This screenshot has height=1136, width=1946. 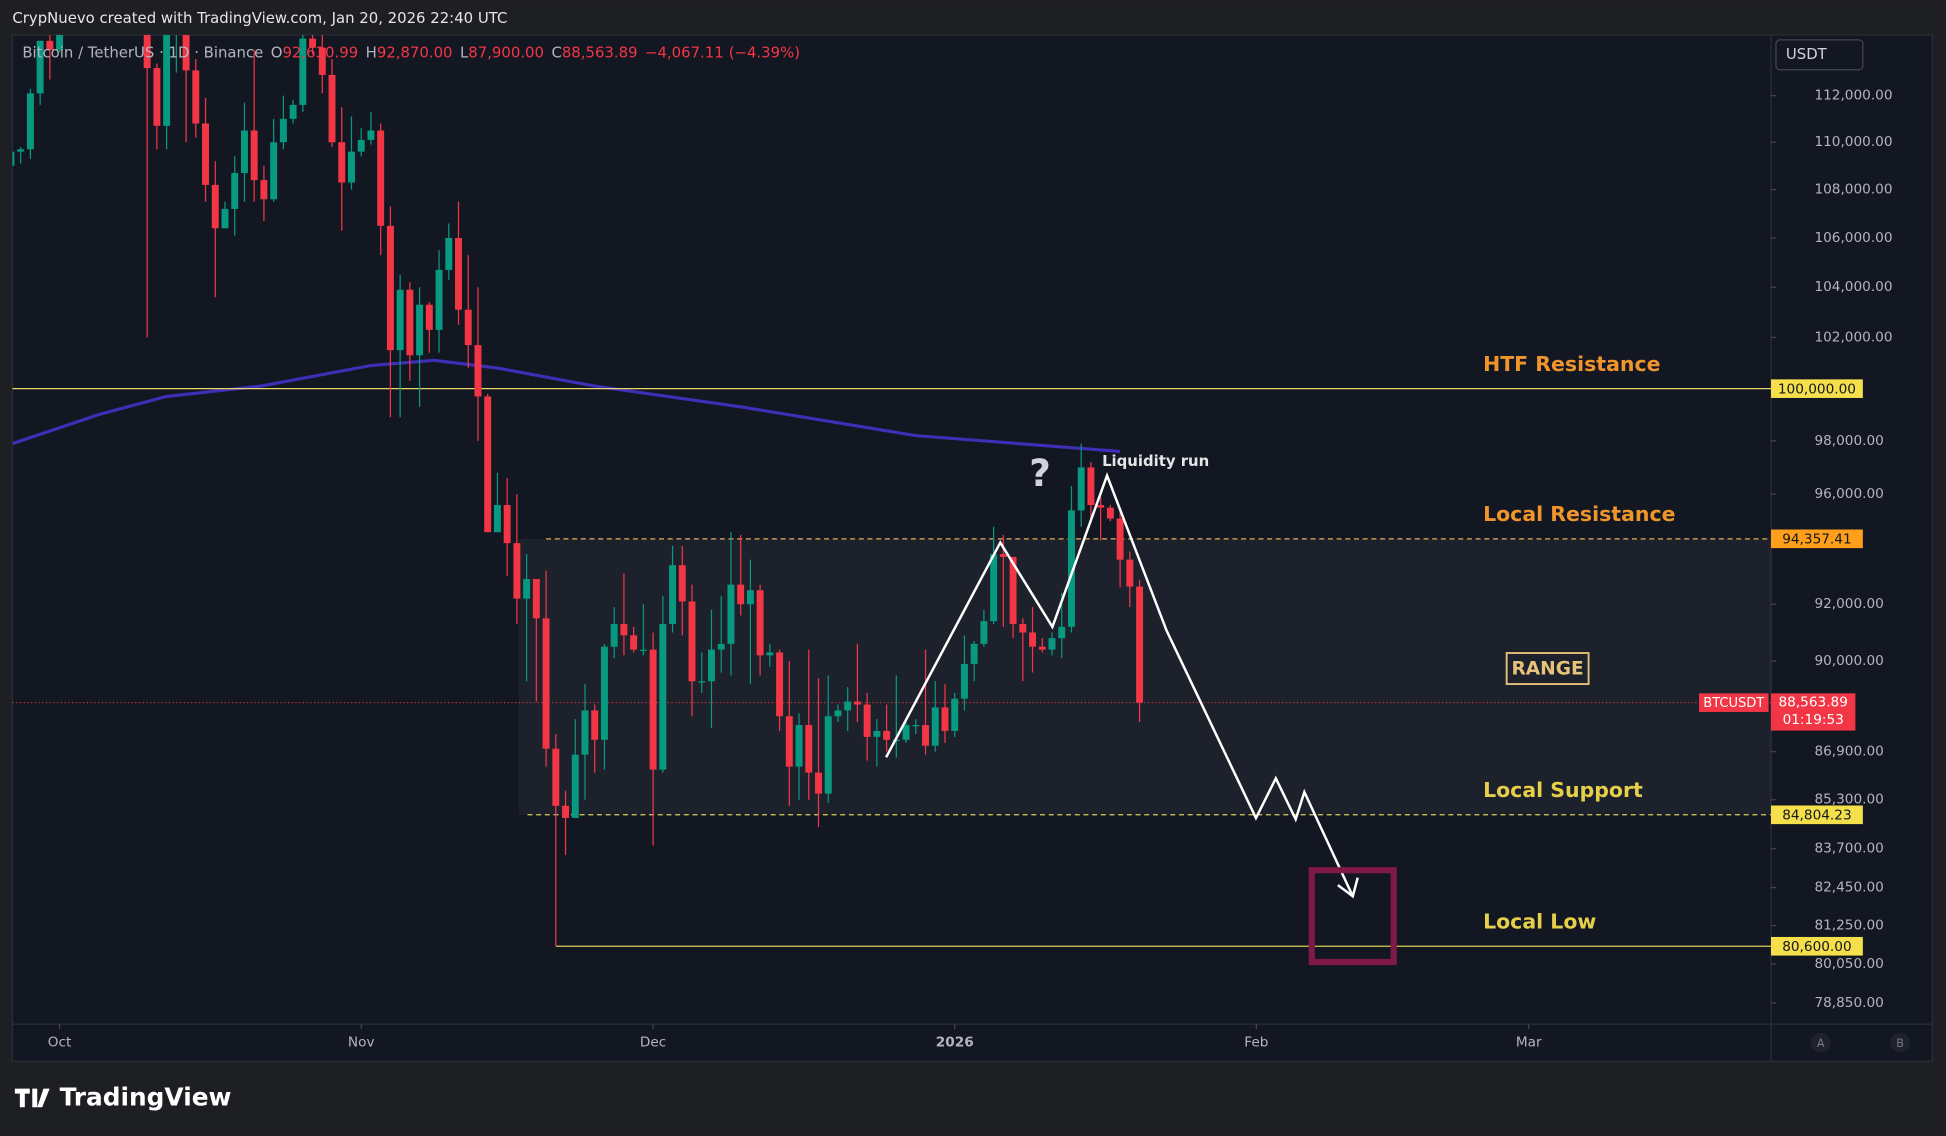 I want to click on logo: TradingView, so click(x=123, y=1097).